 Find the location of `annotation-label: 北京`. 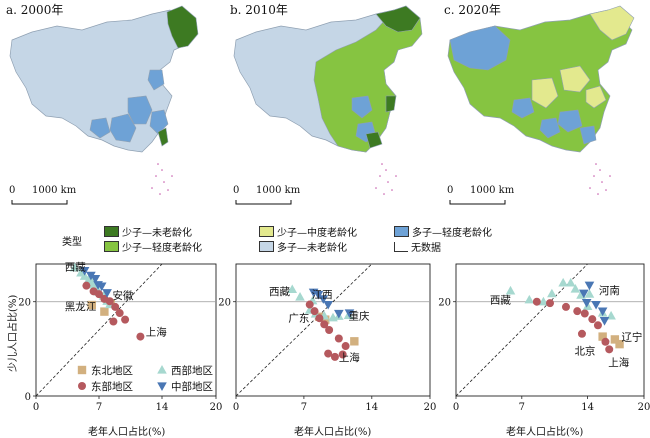

annotation-label: 北京 is located at coordinates (584, 351).